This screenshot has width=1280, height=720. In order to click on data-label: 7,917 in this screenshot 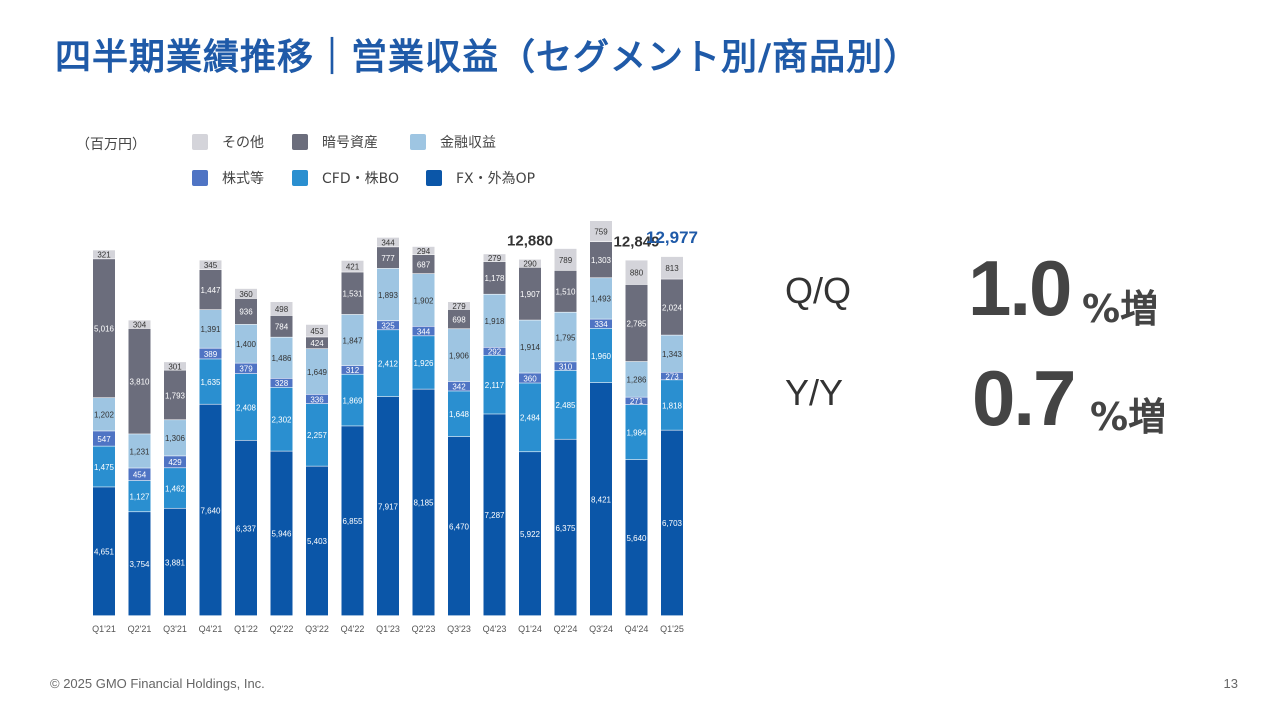, I will do `click(388, 506)`.